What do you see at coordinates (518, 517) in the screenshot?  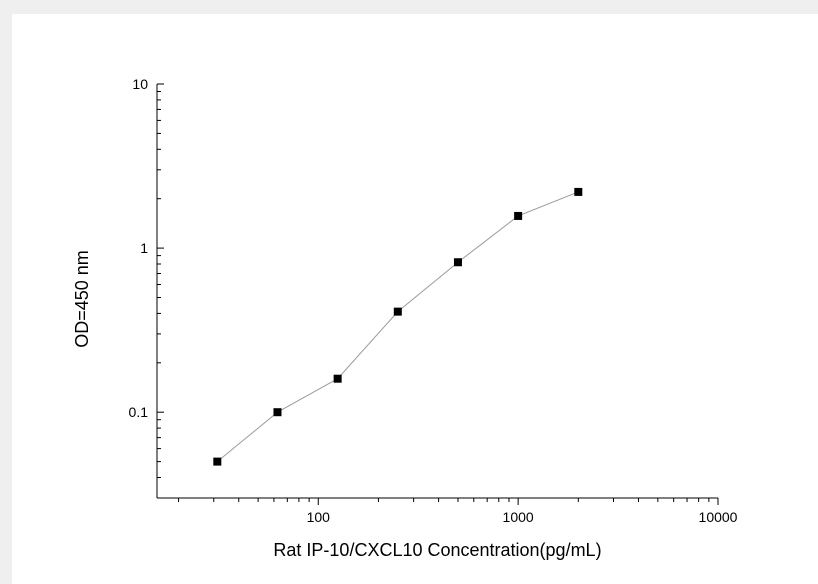 I see `x-tick-label: 1000` at bounding box center [518, 517].